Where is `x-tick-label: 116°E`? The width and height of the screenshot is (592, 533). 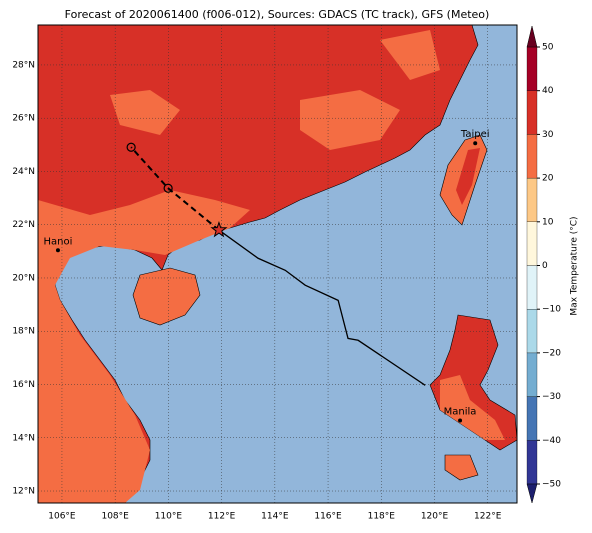
x-tick-label: 116°E is located at coordinates (328, 517).